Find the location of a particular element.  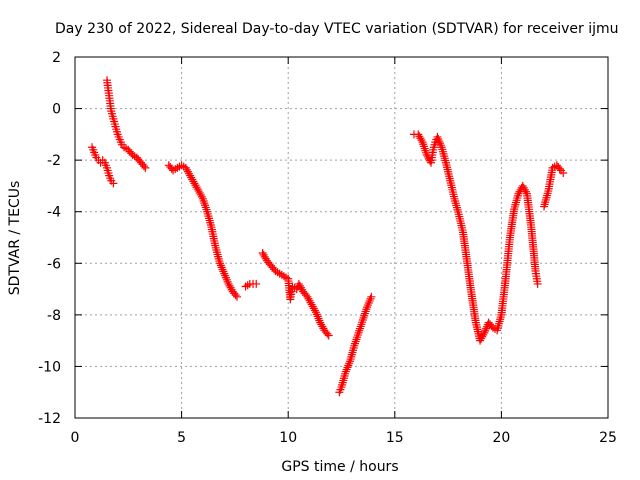

x-tick-label: 10 is located at coordinates (288, 438).